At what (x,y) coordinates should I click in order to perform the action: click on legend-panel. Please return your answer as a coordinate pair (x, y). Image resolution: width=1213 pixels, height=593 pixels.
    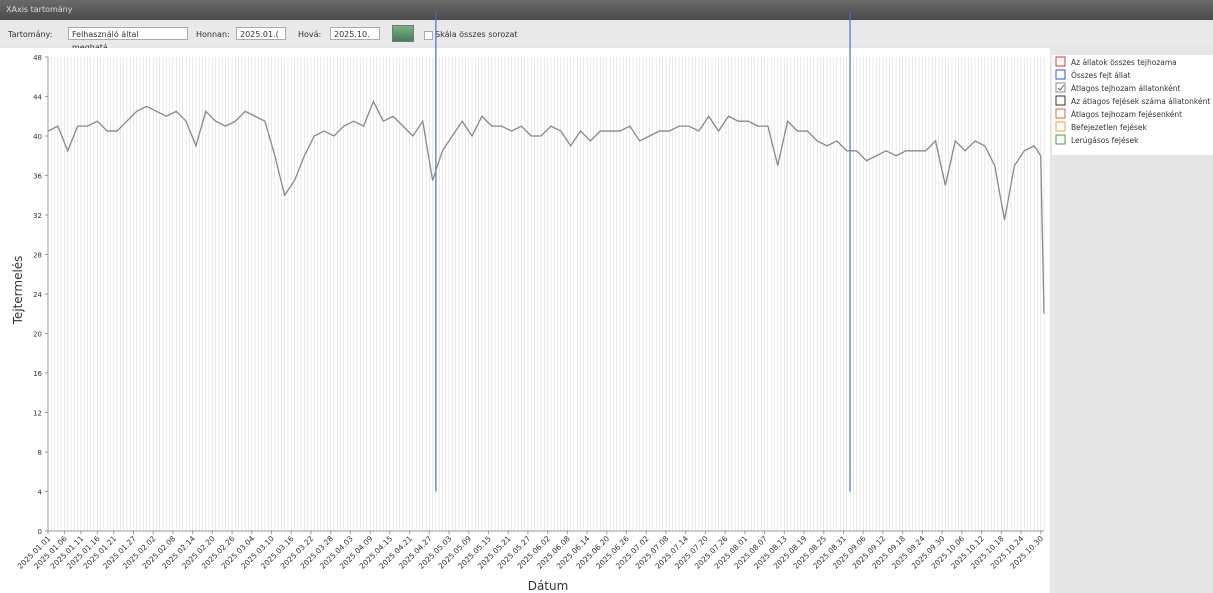
    Looking at the image, I should click on (1132, 105).